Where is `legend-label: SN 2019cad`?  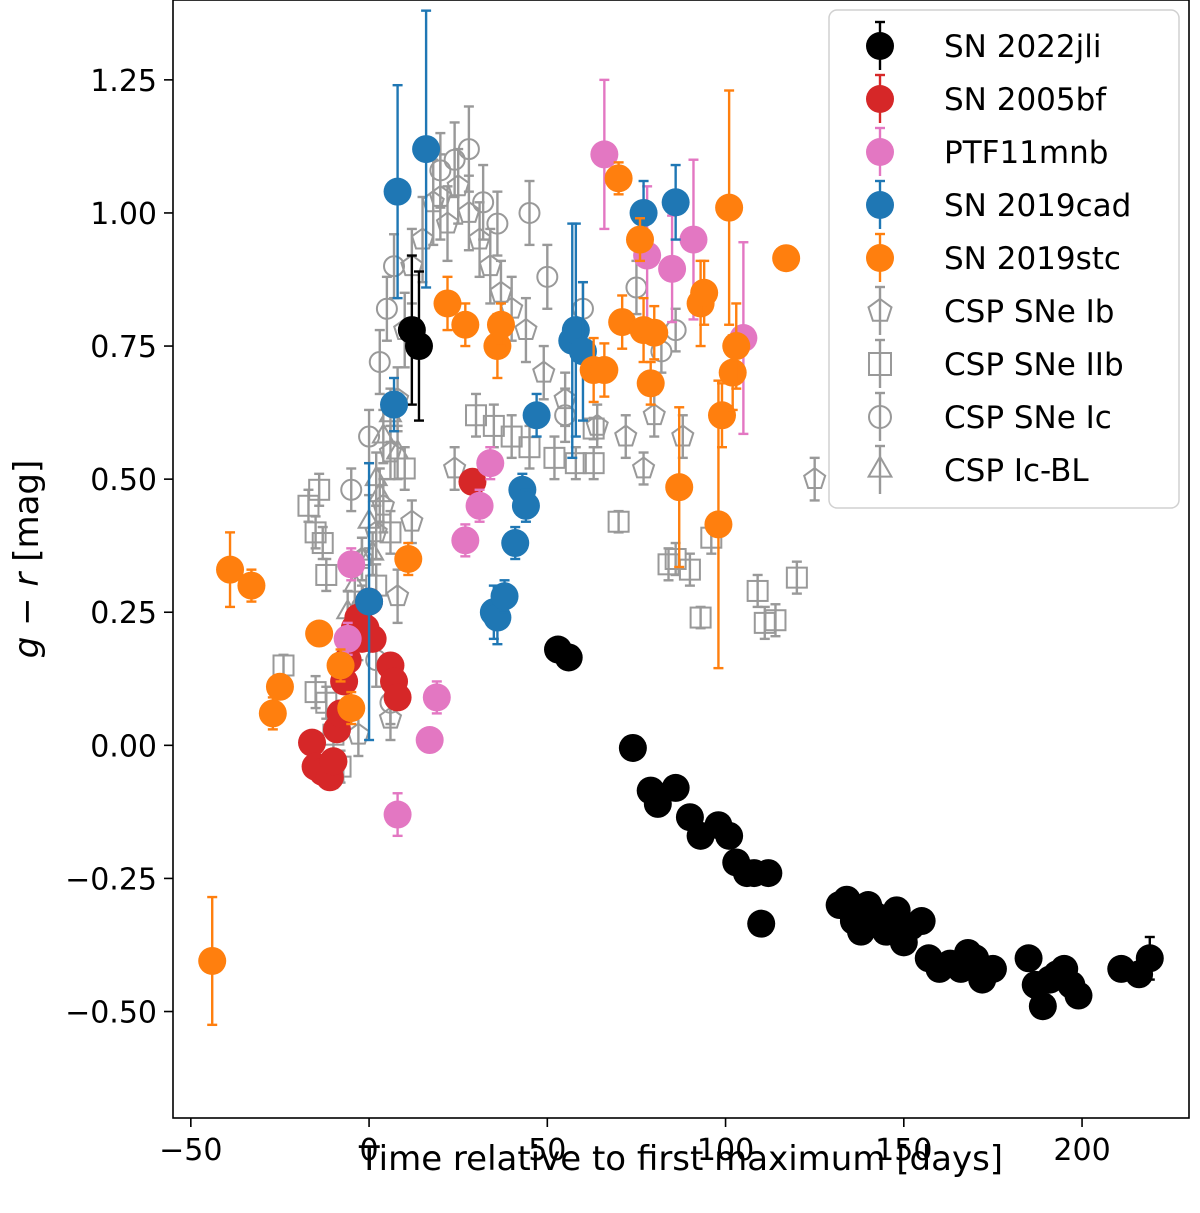 legend-label: SN 2019cad is located at coordinates (1037, 206).